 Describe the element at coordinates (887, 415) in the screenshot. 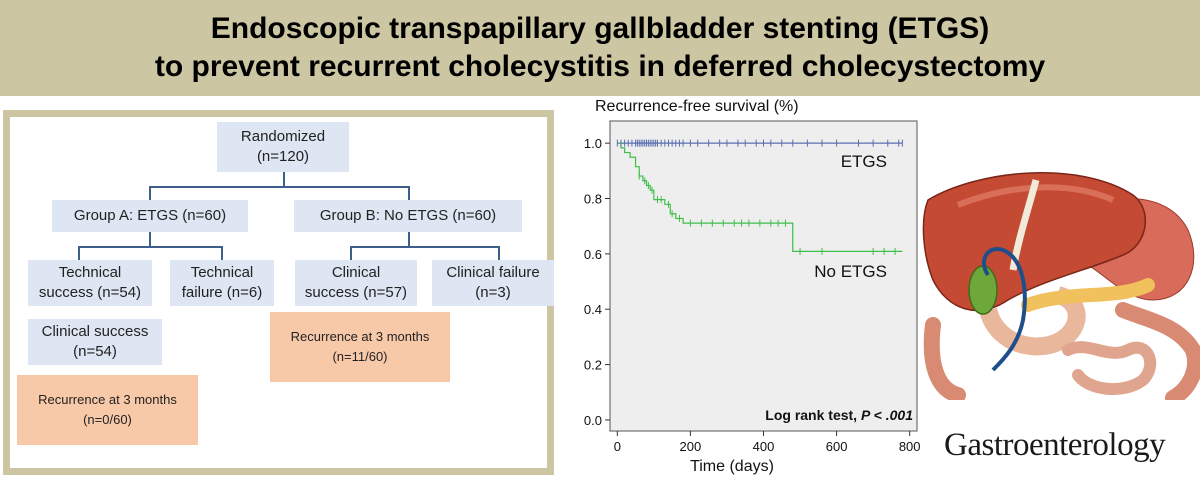

I see `log-rank-p-value: P < .001` at that location.